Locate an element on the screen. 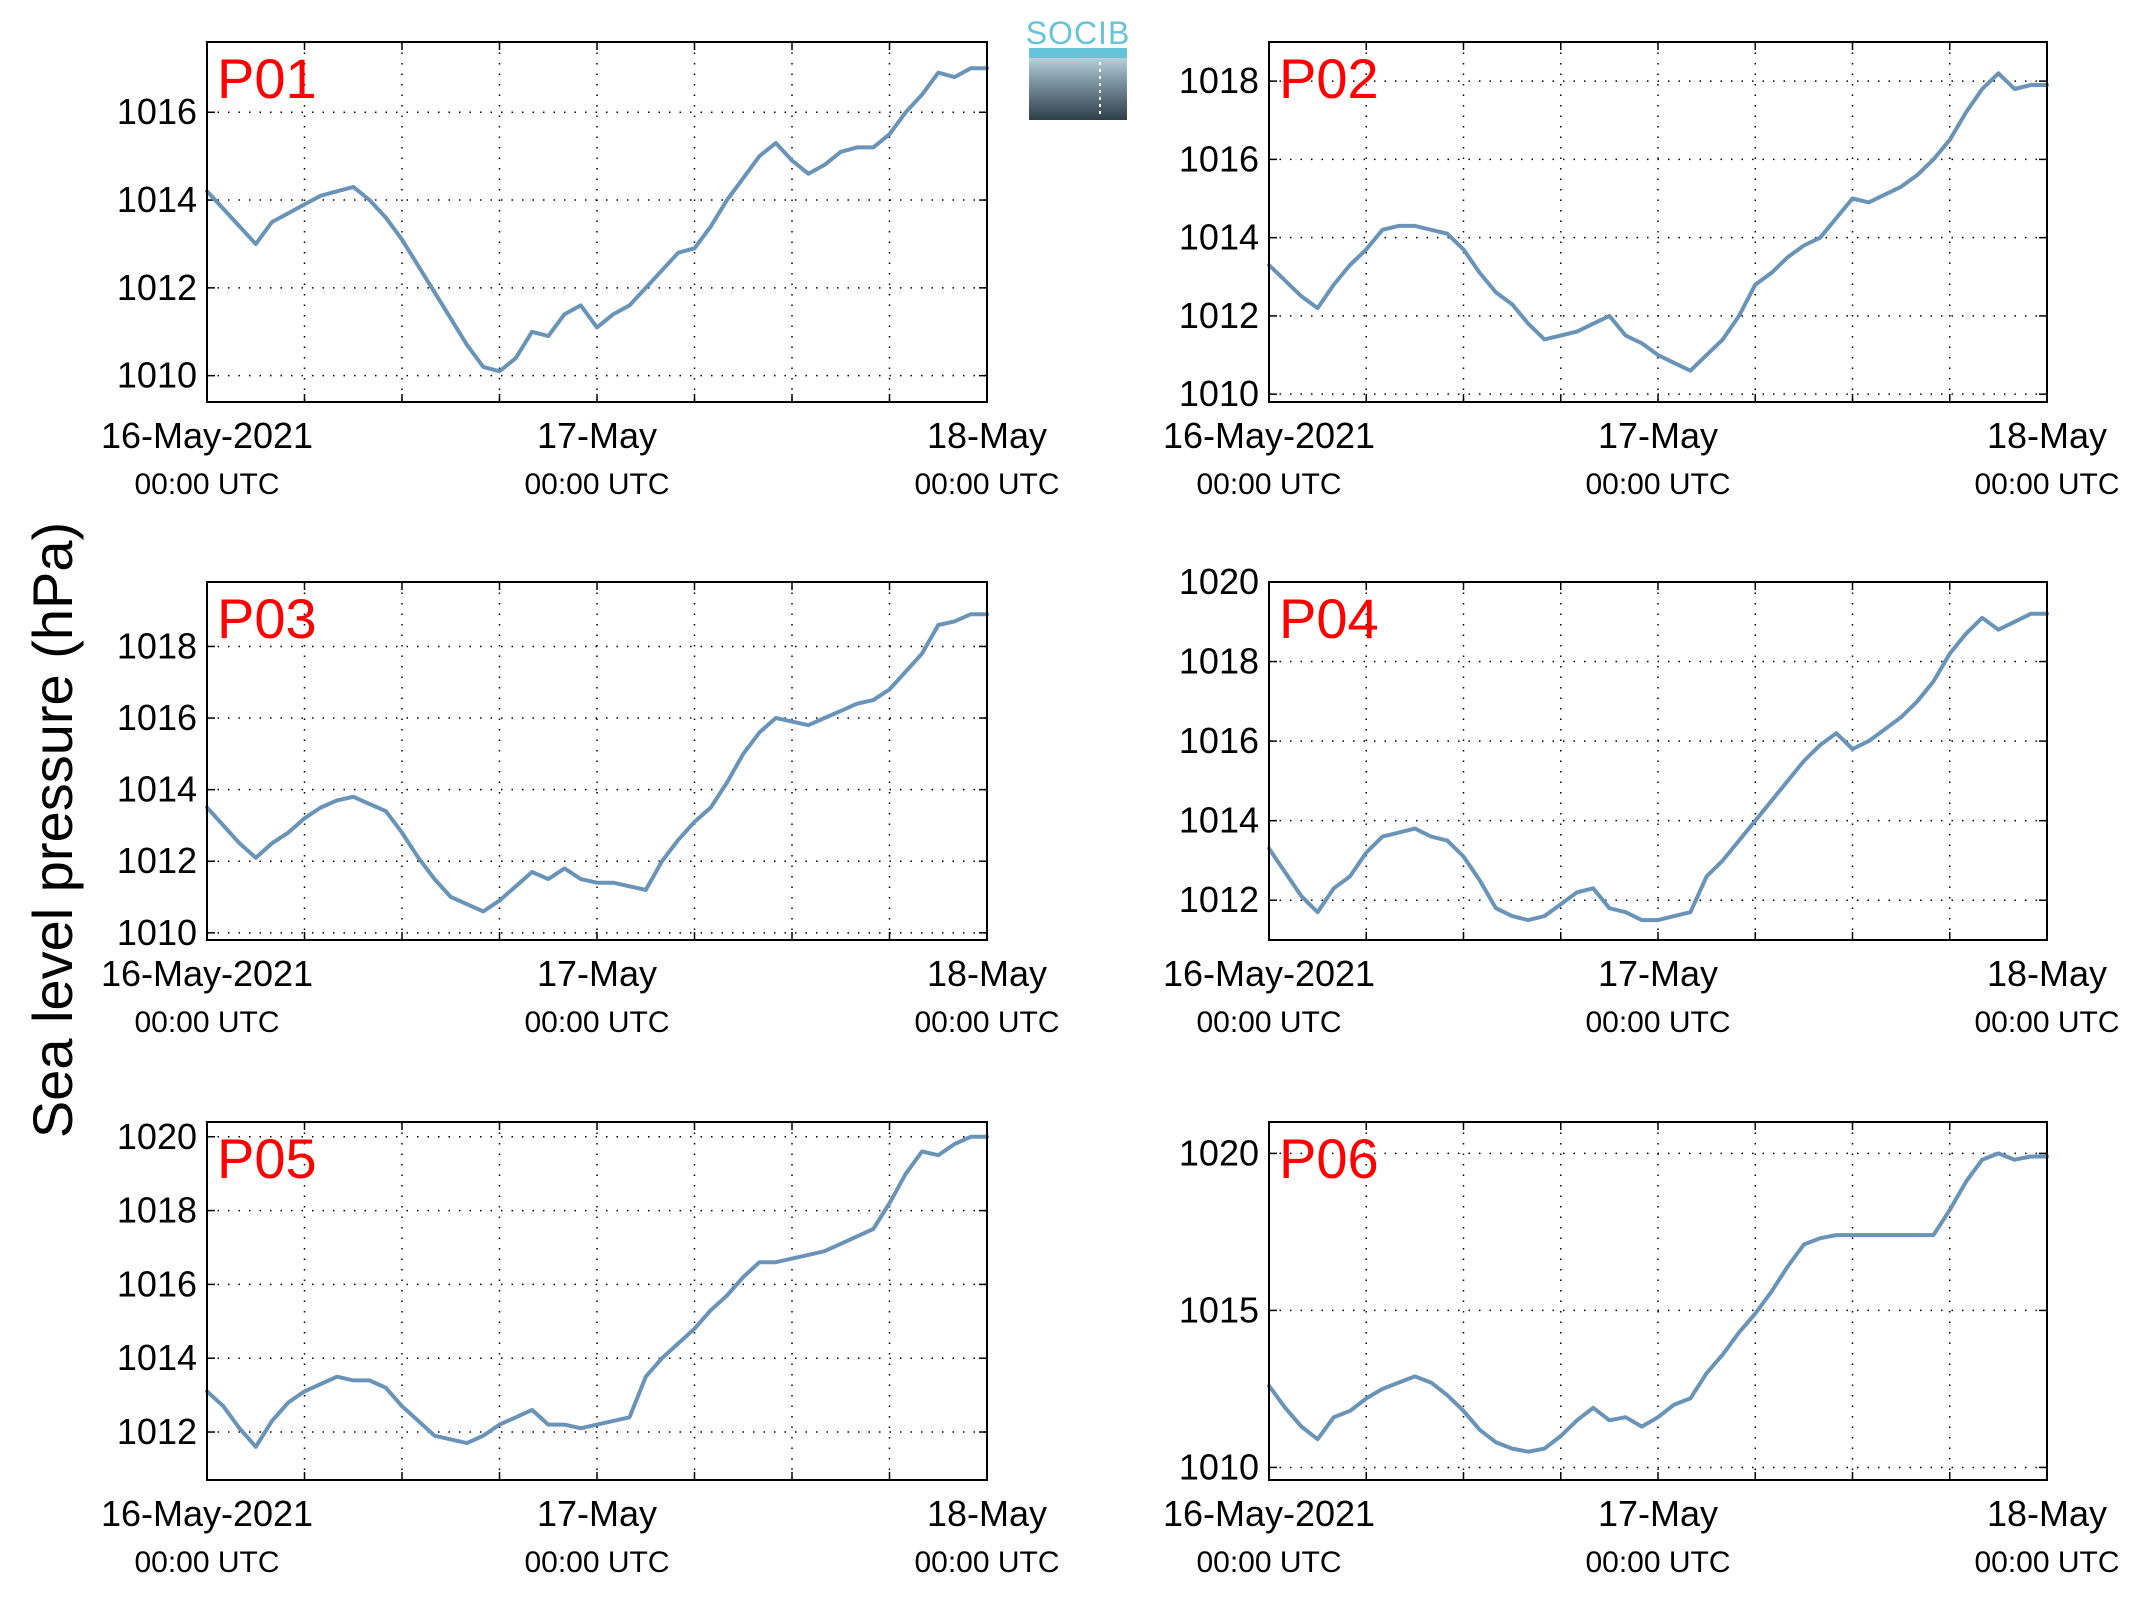 This screenshot has width=2133, height=1608. panel-title: P01 is located at coordinates (267, 78).